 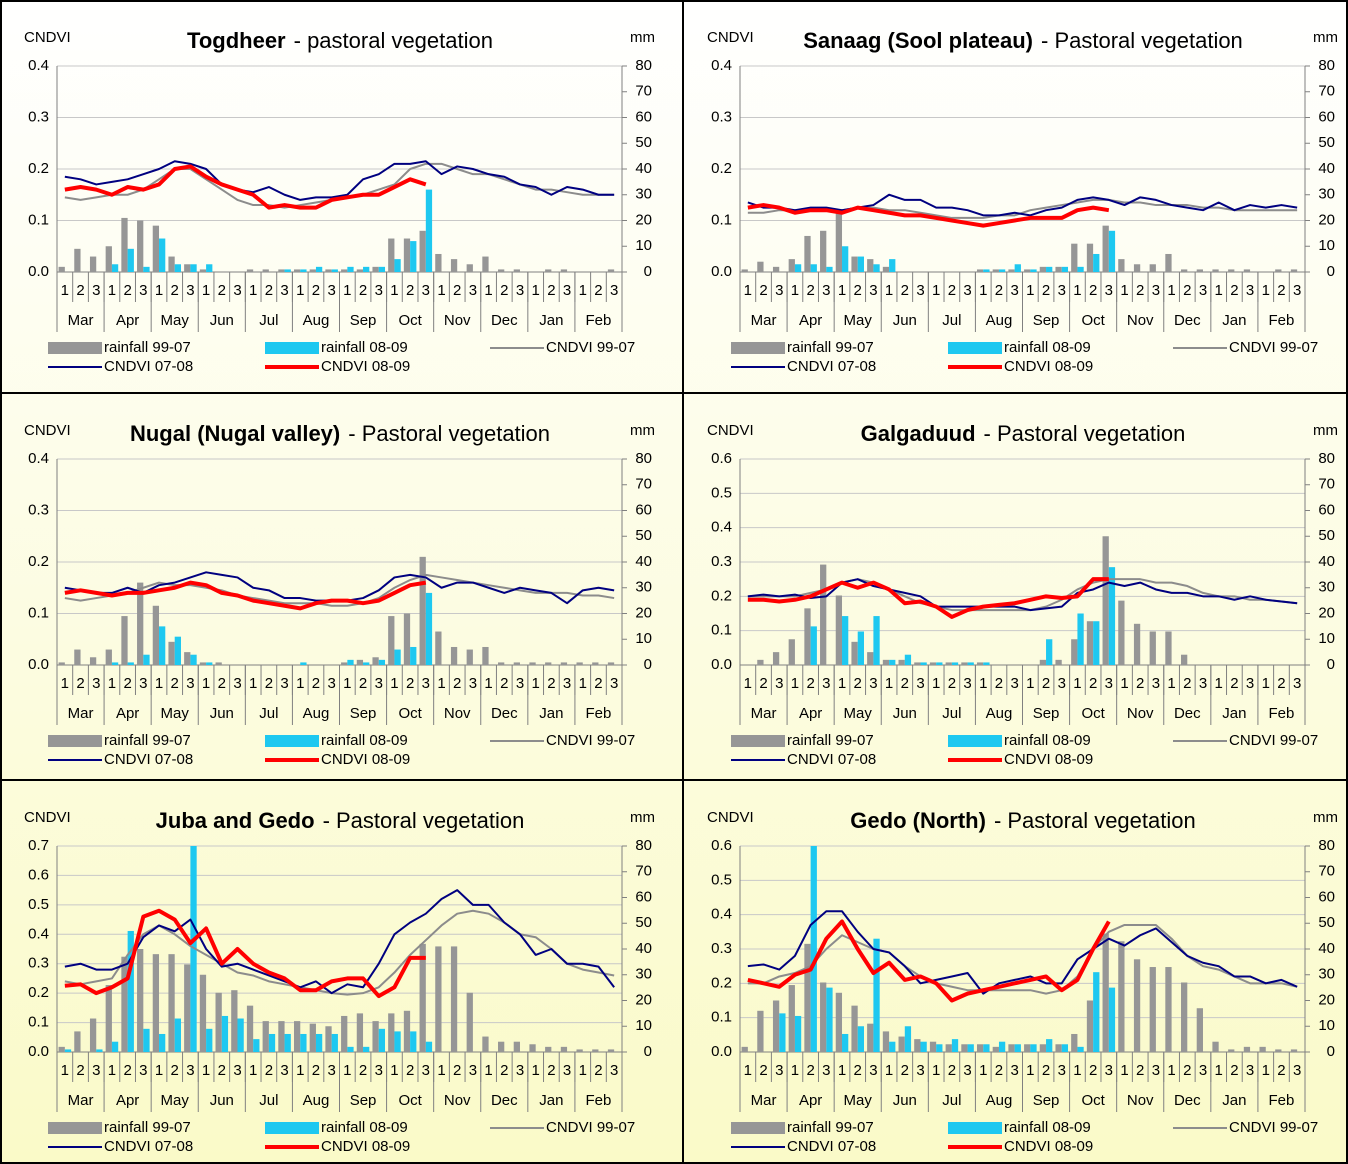 What do you see at coordinates (1326, 999) in the screenshot?
I see `y2-tick-label: 20` at bounding box center [1326, 999].